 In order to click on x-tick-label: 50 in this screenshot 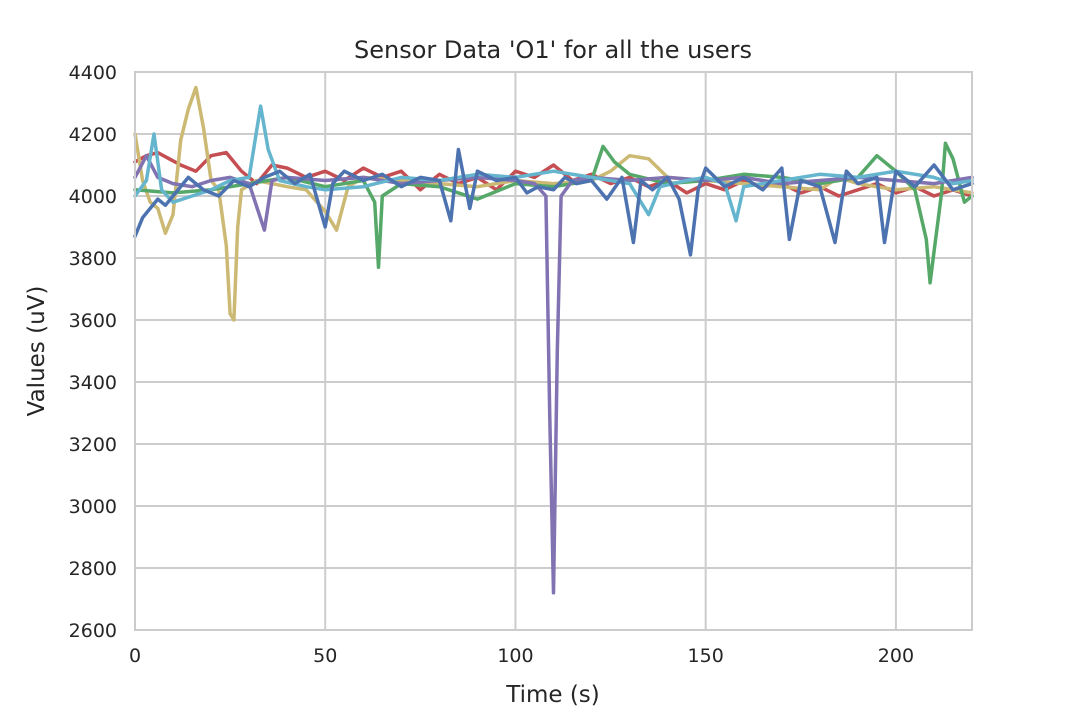, I will do `click(325, 656)`.